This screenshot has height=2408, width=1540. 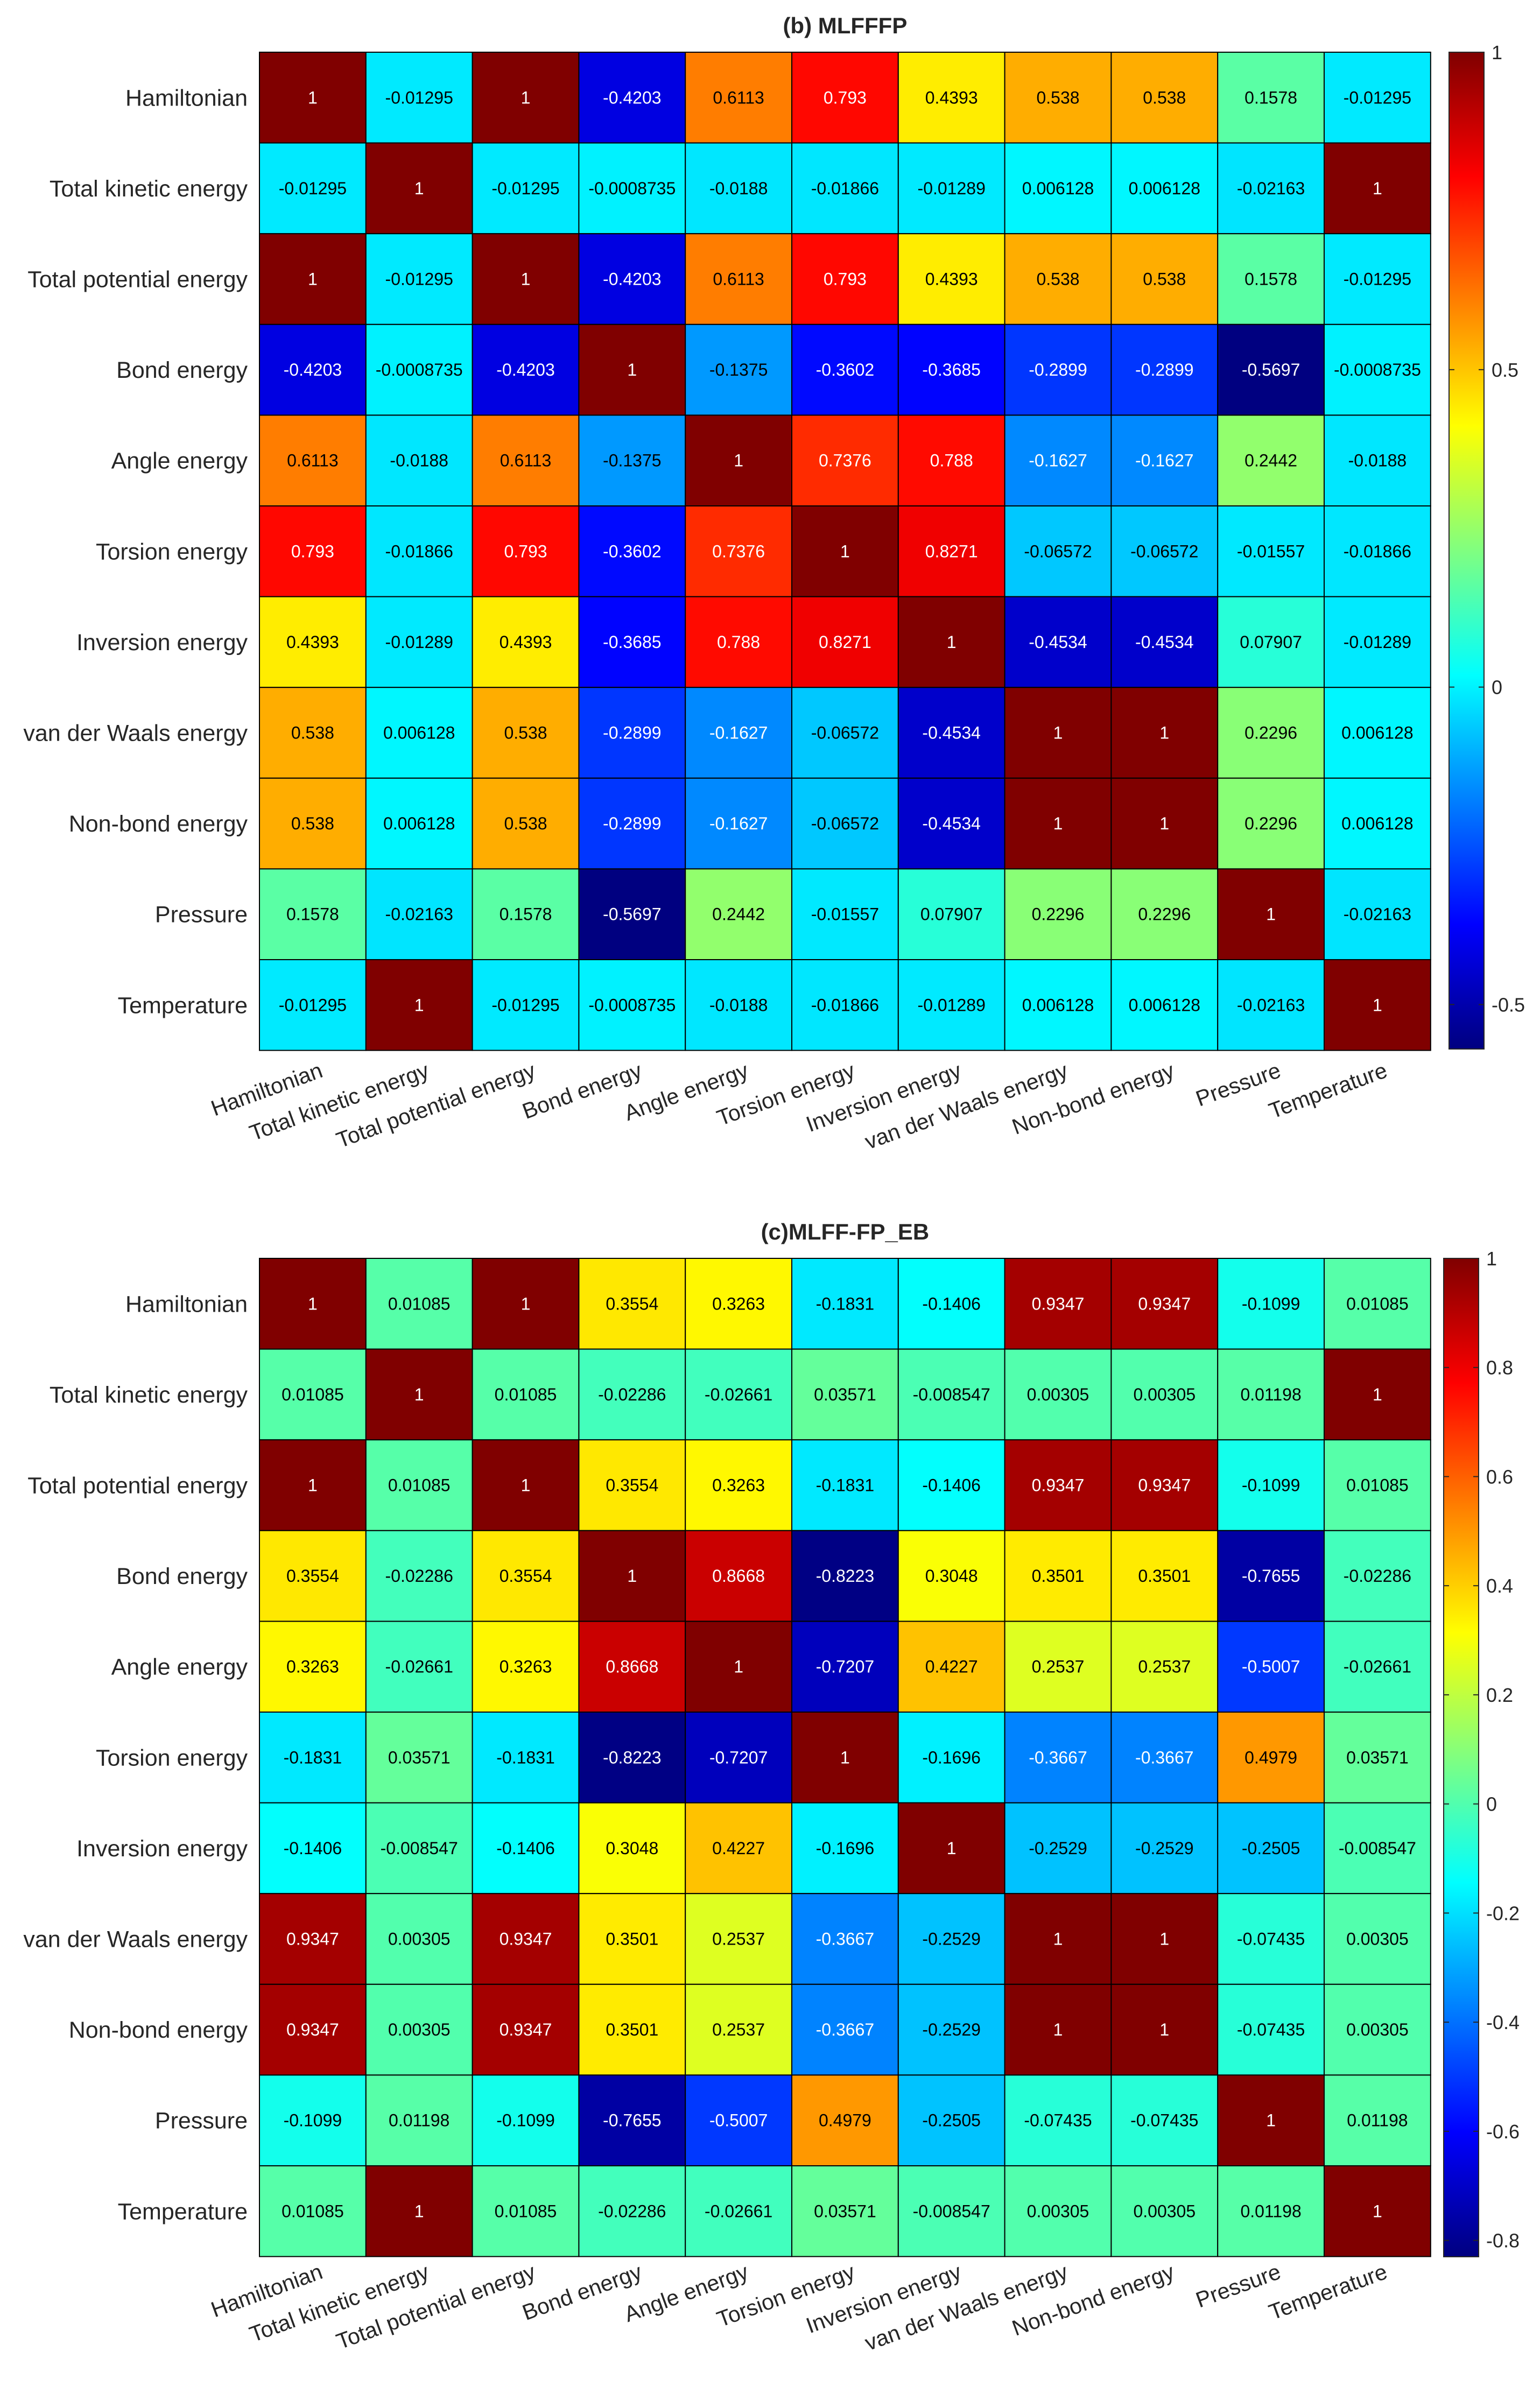 I want to click on cell-value-label: -0.2899, so click(x=632, y=824).